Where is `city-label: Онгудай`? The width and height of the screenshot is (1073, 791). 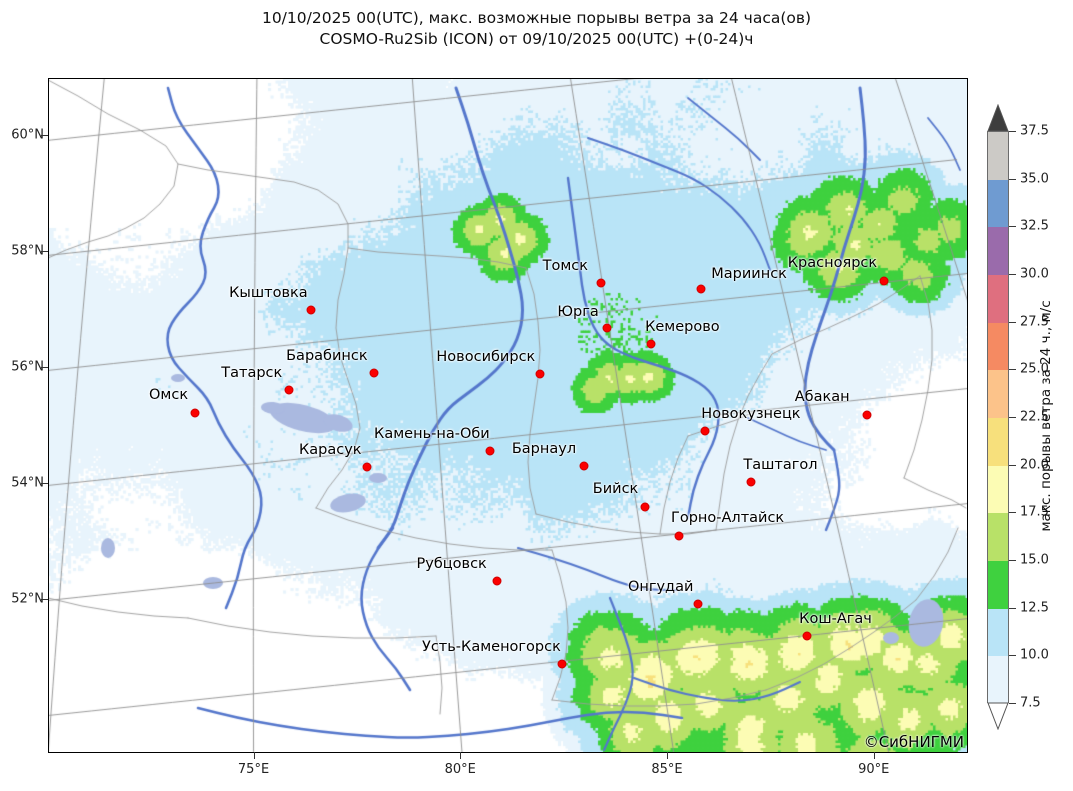
city-label: Онгудай is located at coordinates (660, 586).